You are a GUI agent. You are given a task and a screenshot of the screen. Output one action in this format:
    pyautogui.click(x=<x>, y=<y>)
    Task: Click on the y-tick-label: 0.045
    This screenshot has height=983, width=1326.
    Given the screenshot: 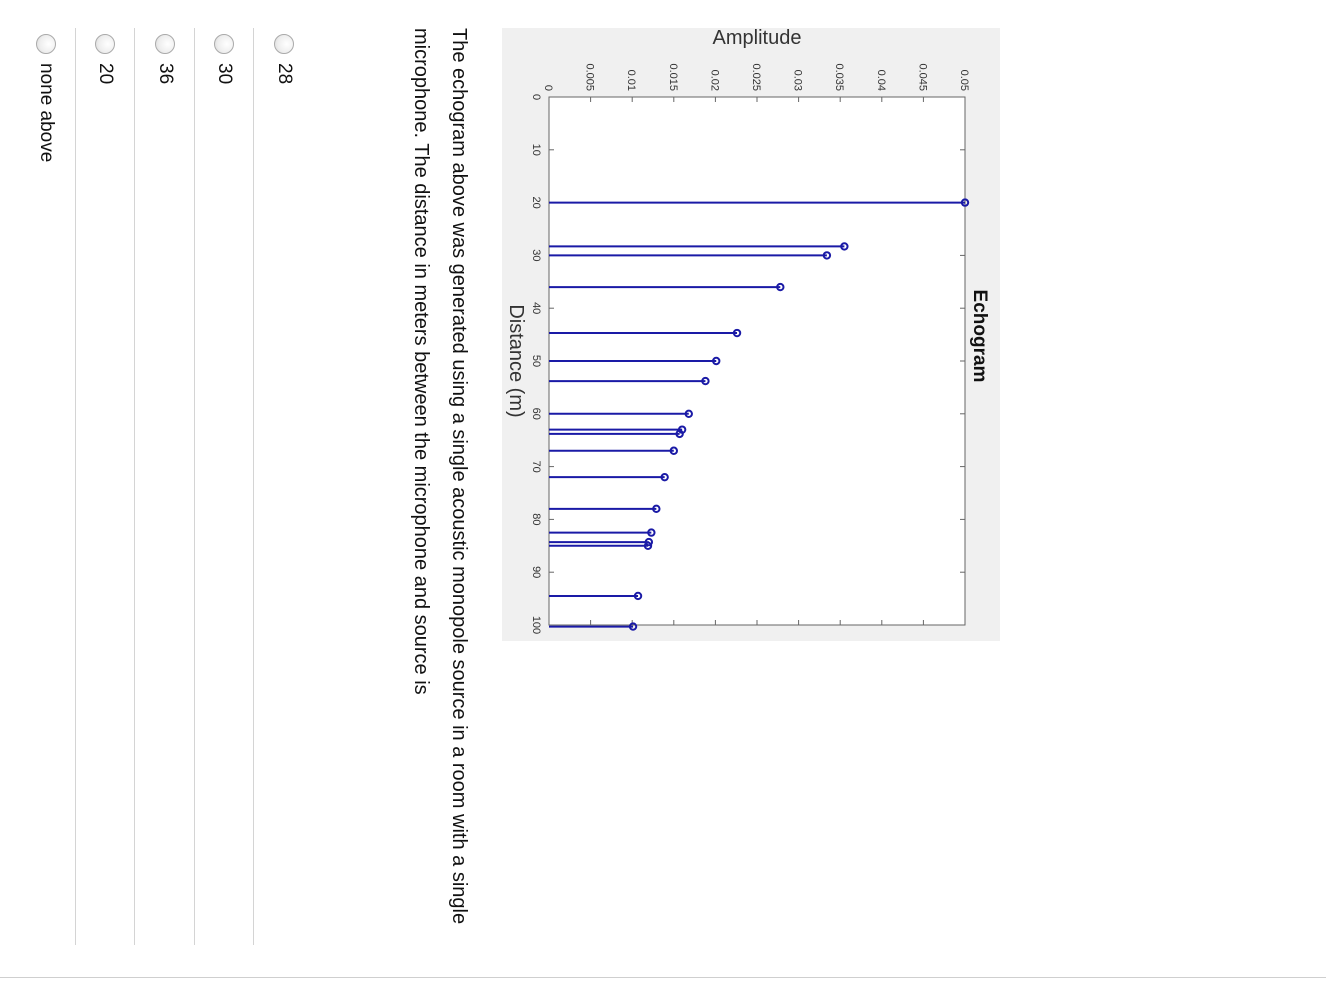 What is the action you would take?
    pyautogui.click(x=922, y=77)
    